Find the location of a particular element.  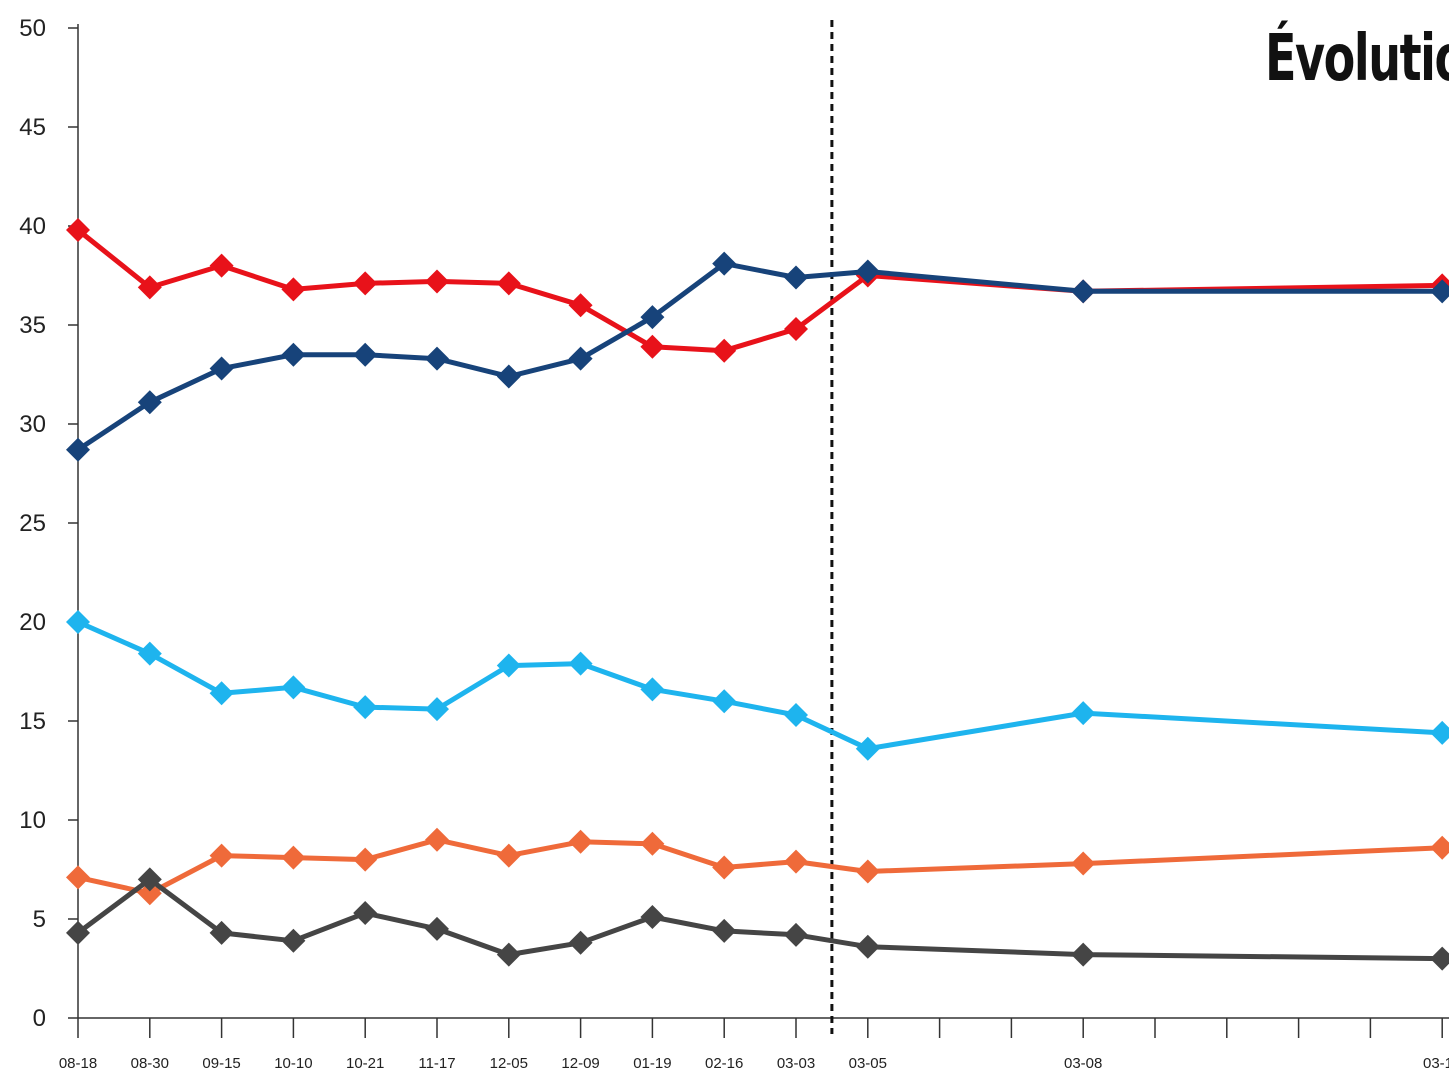

x-tick-label: 03-13 is located at coordinates (1436, 1063).